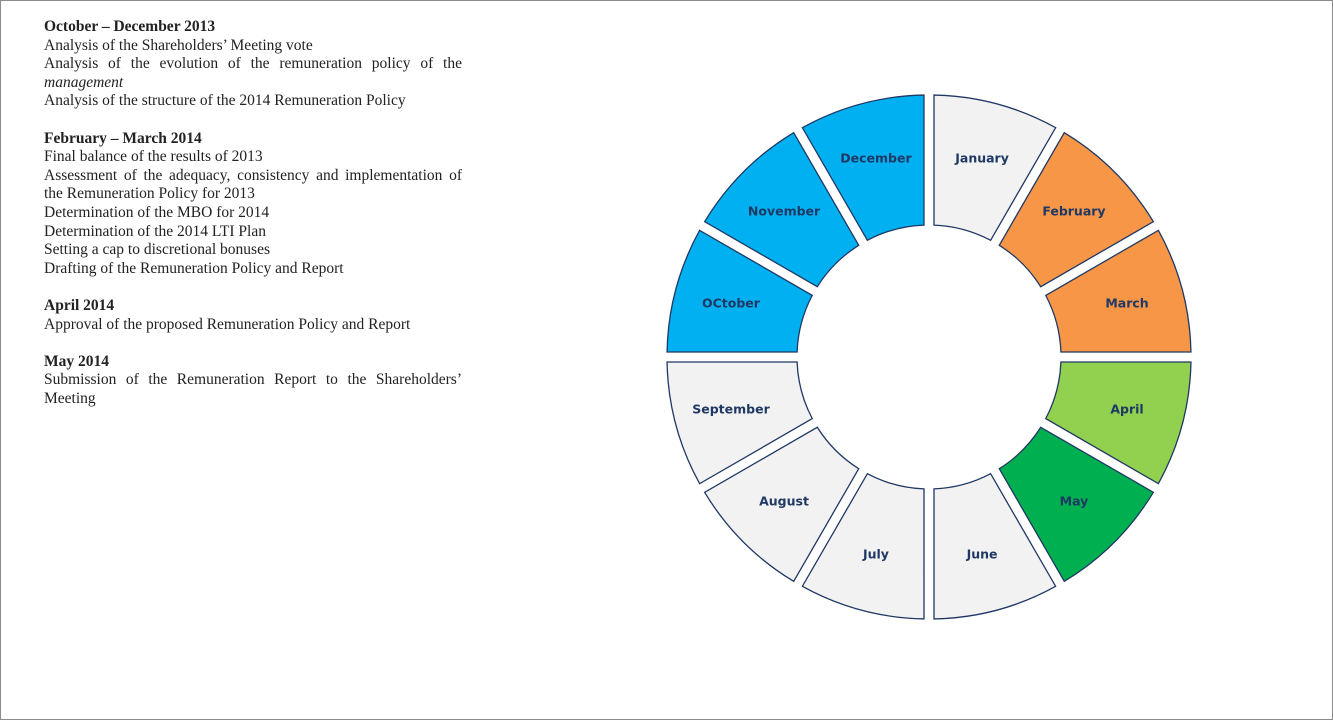  I want to click on month-label: February, so click(1073, 211).